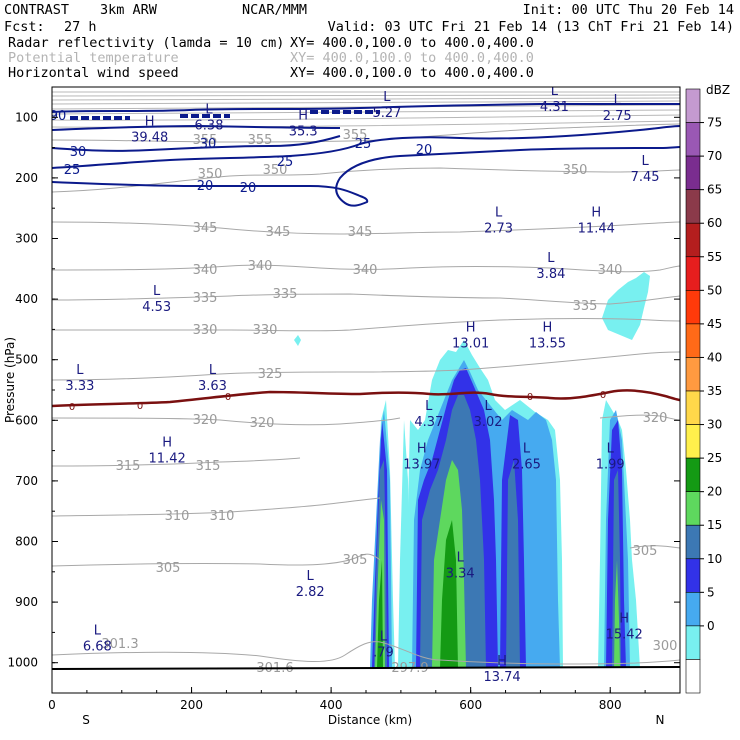  I want to click on theta-contour-label: 345, so click(360, 232).